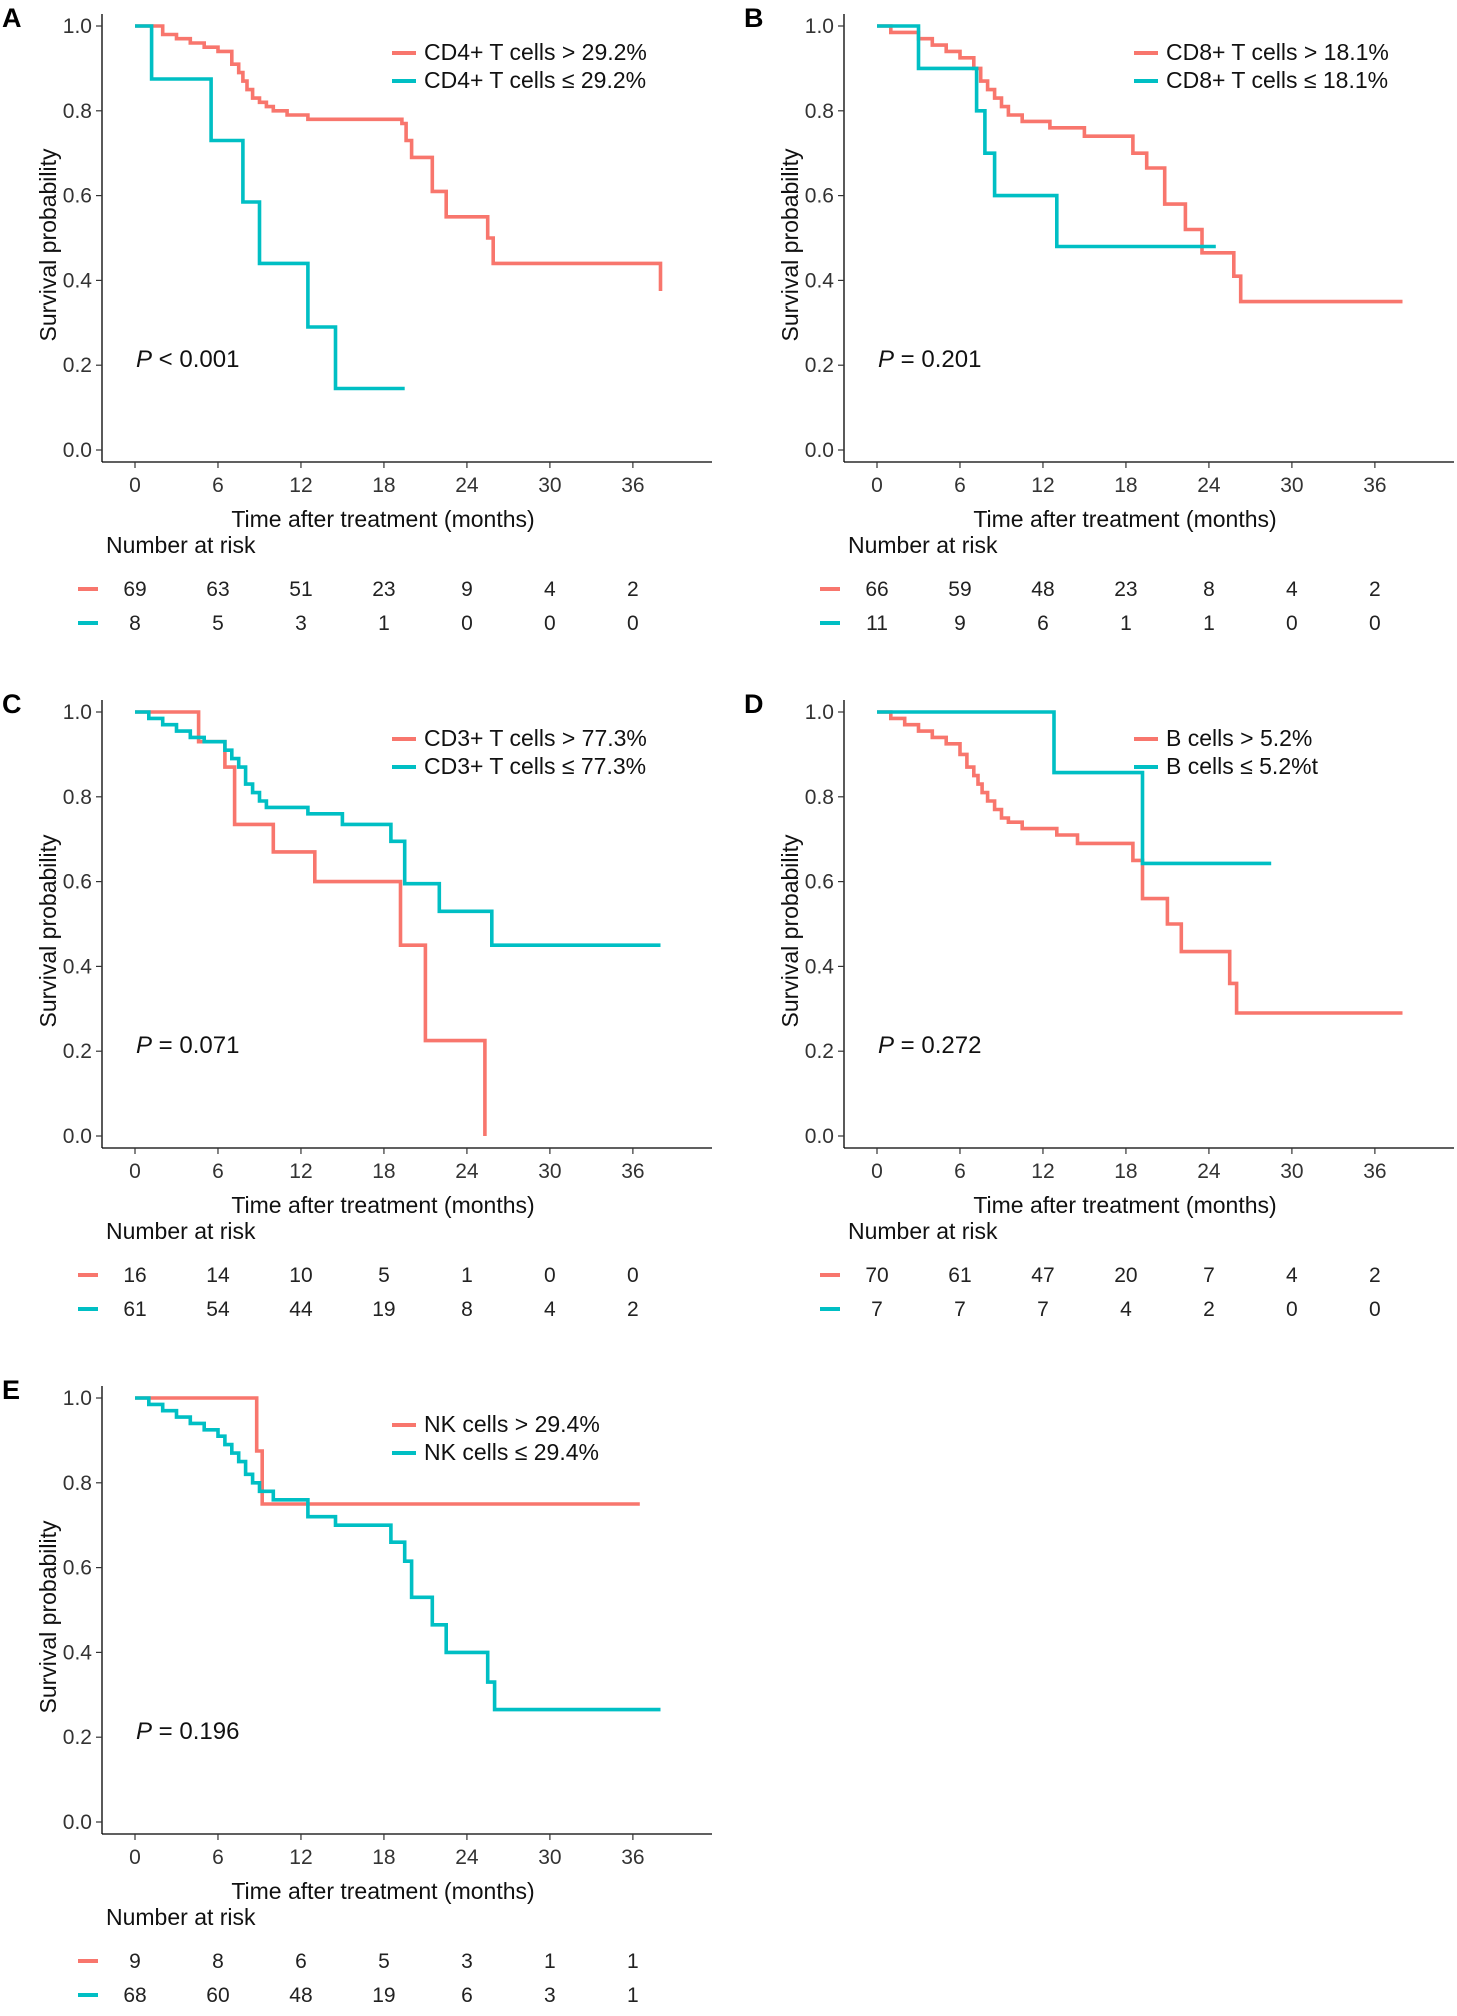 This screenshot has width=1457, height=2016. Describe the element at coordinates (300, 1275) in the screenshot. I see `risk-count: 10` at that location.